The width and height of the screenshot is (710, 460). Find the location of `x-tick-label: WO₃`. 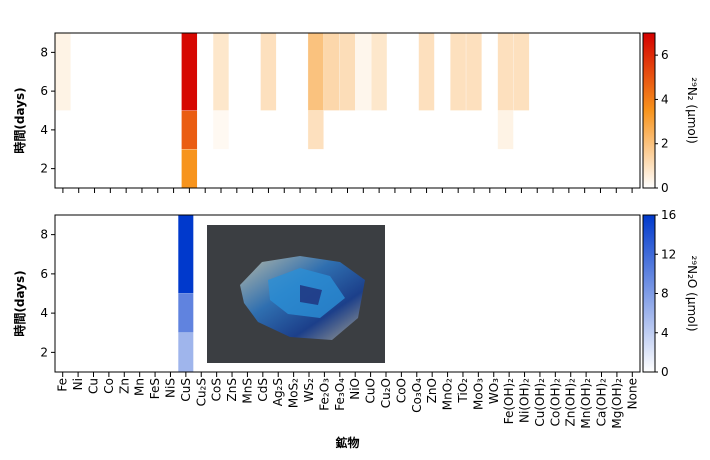

x-tick-label: WO₃ is located at coordinates (494, 391).